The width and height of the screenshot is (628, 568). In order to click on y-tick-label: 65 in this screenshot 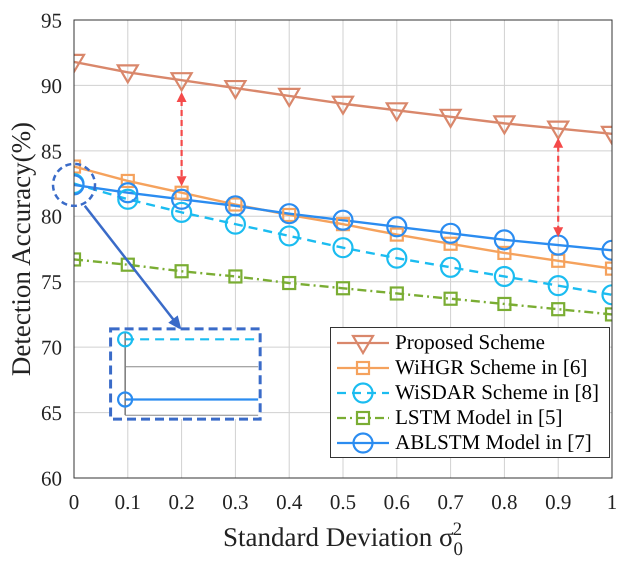, I will do `click(51, 413)`.